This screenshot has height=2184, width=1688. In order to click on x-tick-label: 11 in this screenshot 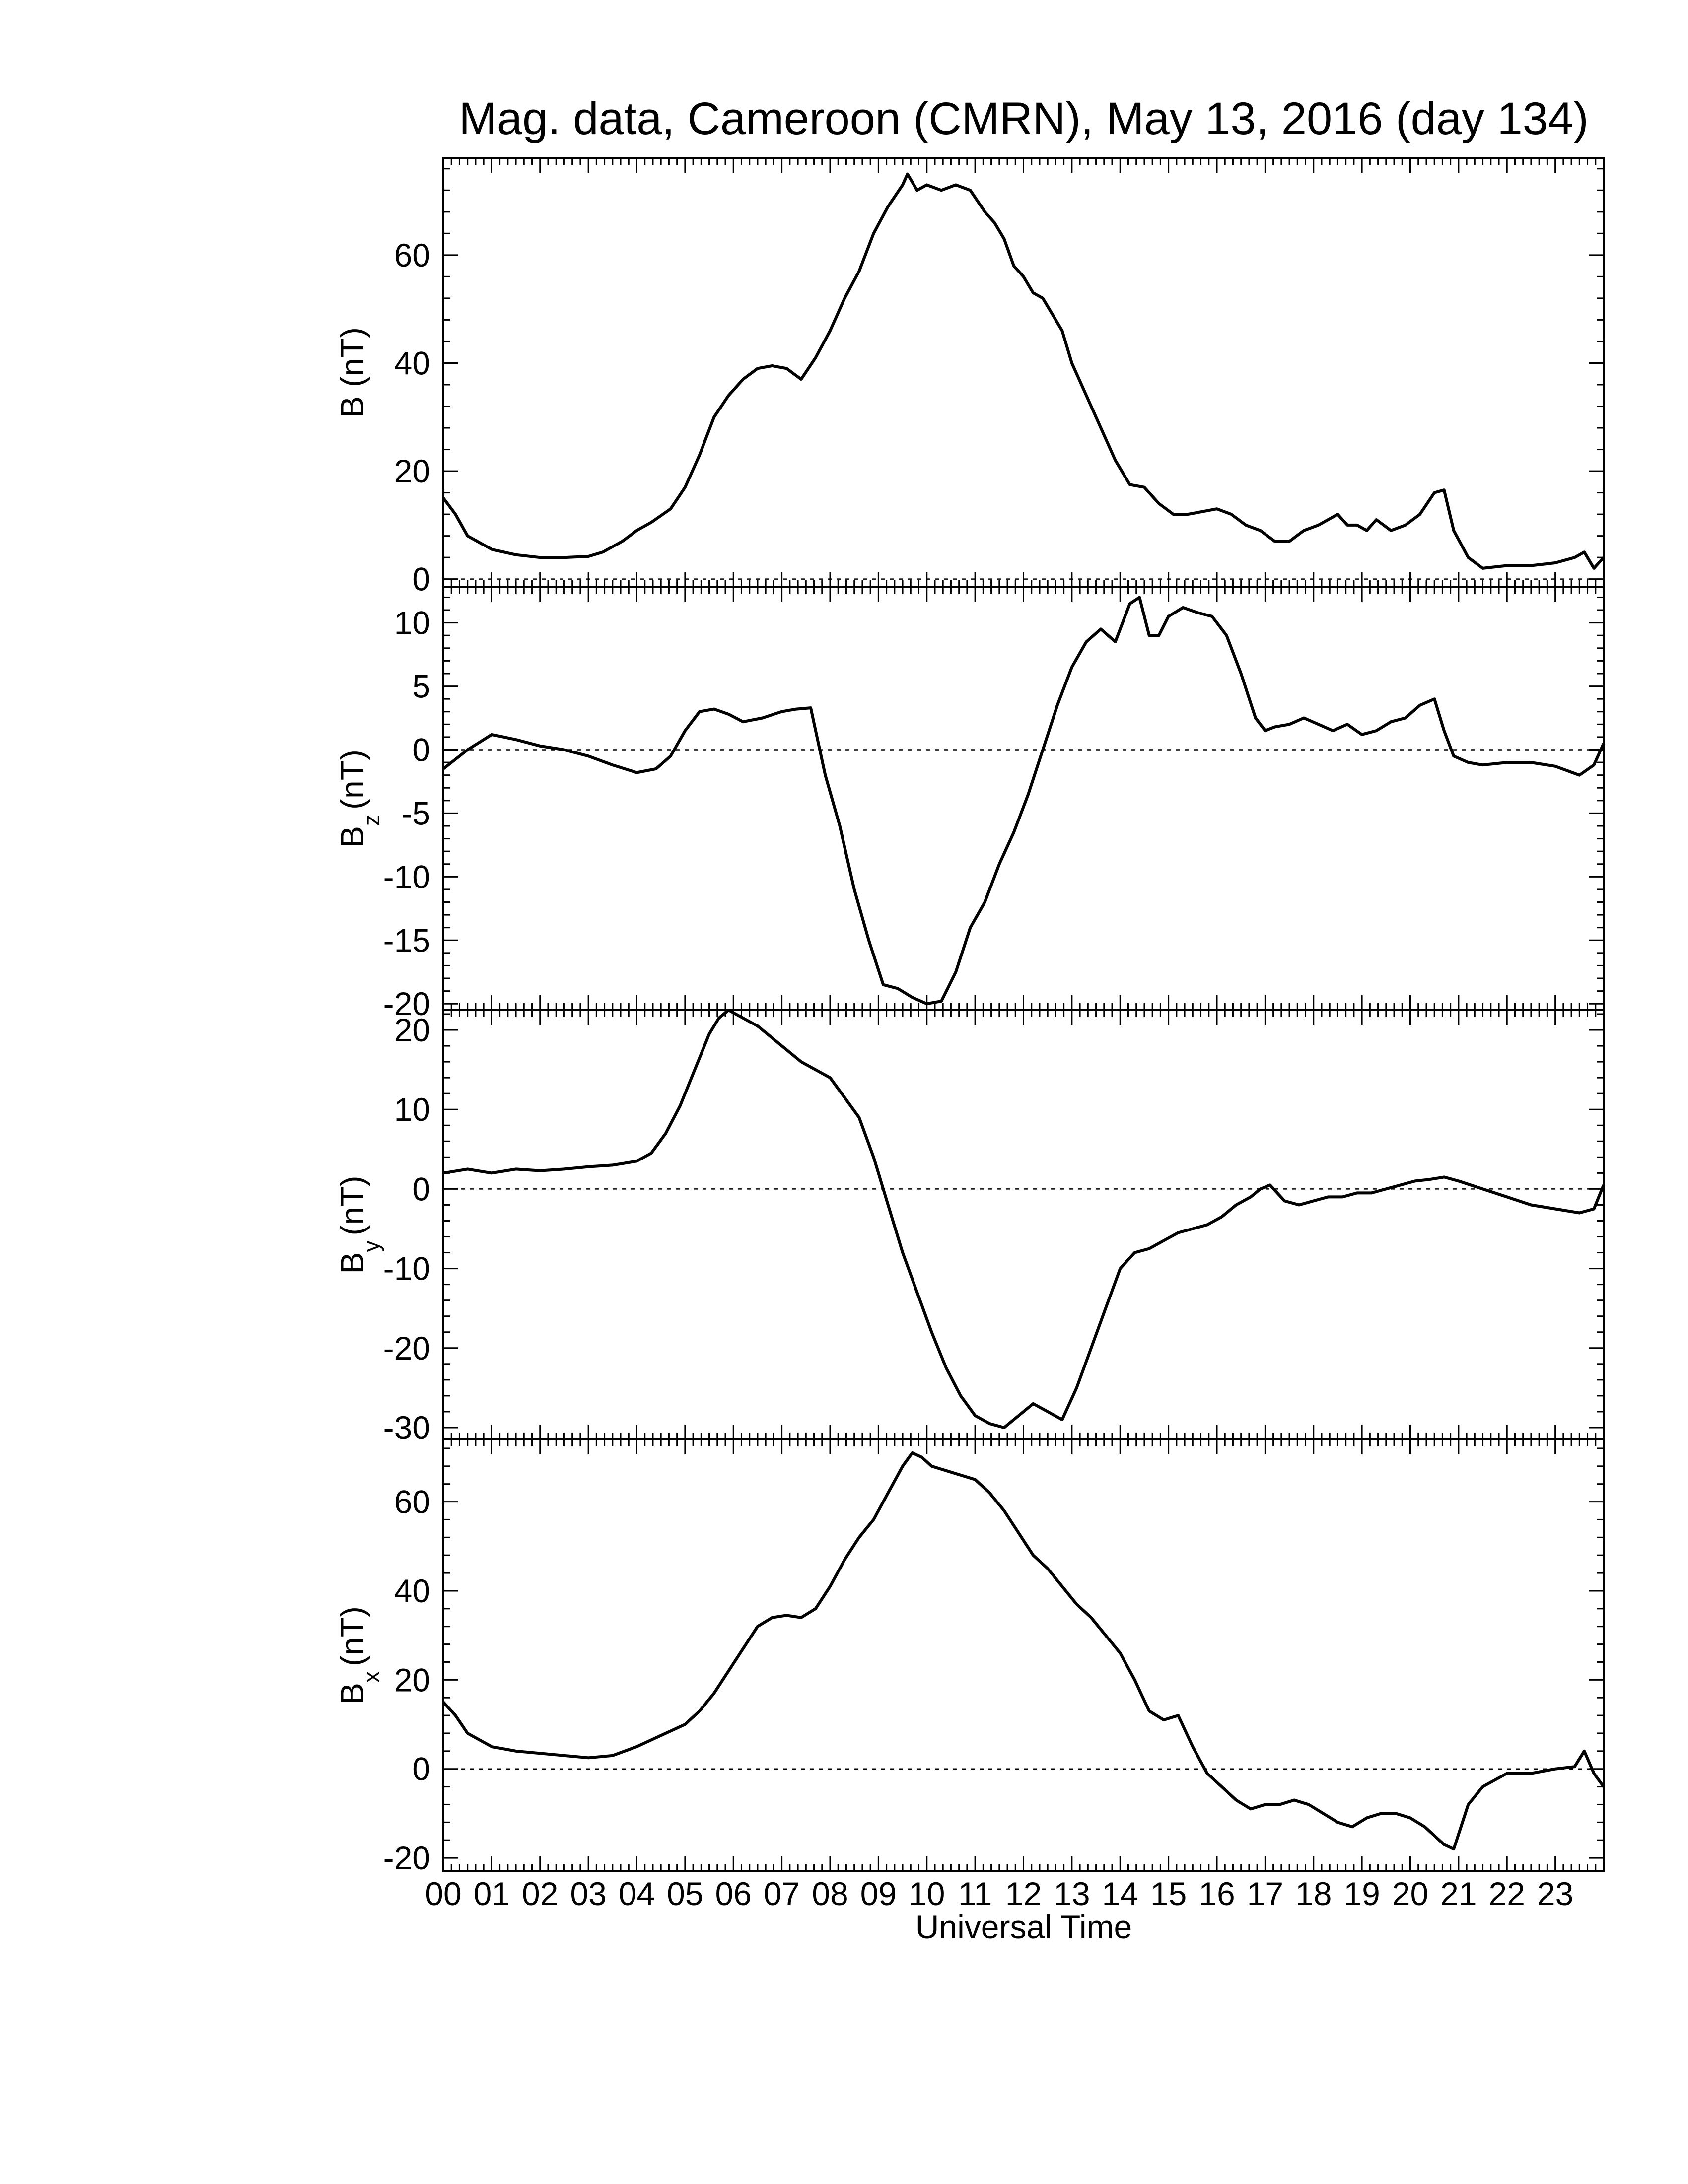, I will do `click(975, 1893)`.